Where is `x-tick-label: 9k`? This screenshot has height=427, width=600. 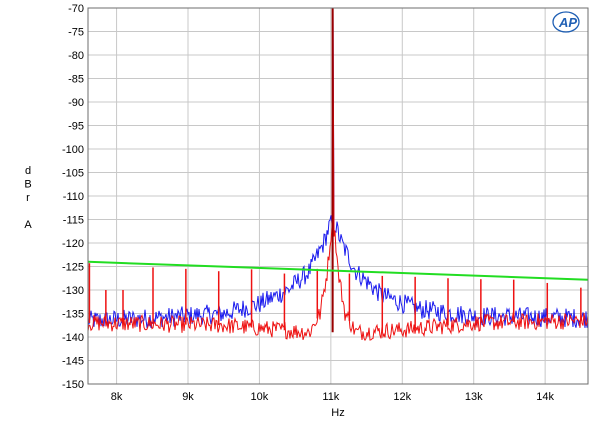 x-tick-label: 9k is located at coordinates (188, 397).